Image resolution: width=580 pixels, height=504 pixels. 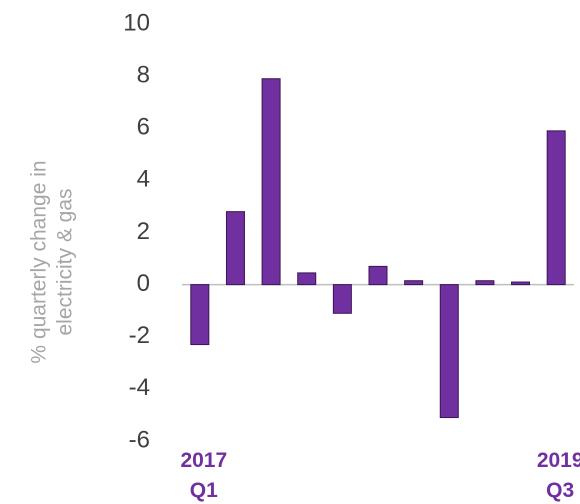 I want to click on y-tick-label: -2, so click(x=139, y=335).